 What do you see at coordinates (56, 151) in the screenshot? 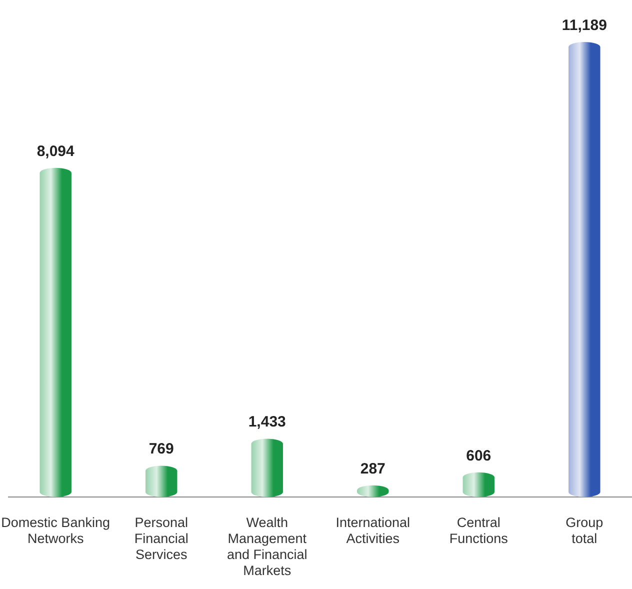
I see `data-label: 8,094` at bounding box center [56, 151].